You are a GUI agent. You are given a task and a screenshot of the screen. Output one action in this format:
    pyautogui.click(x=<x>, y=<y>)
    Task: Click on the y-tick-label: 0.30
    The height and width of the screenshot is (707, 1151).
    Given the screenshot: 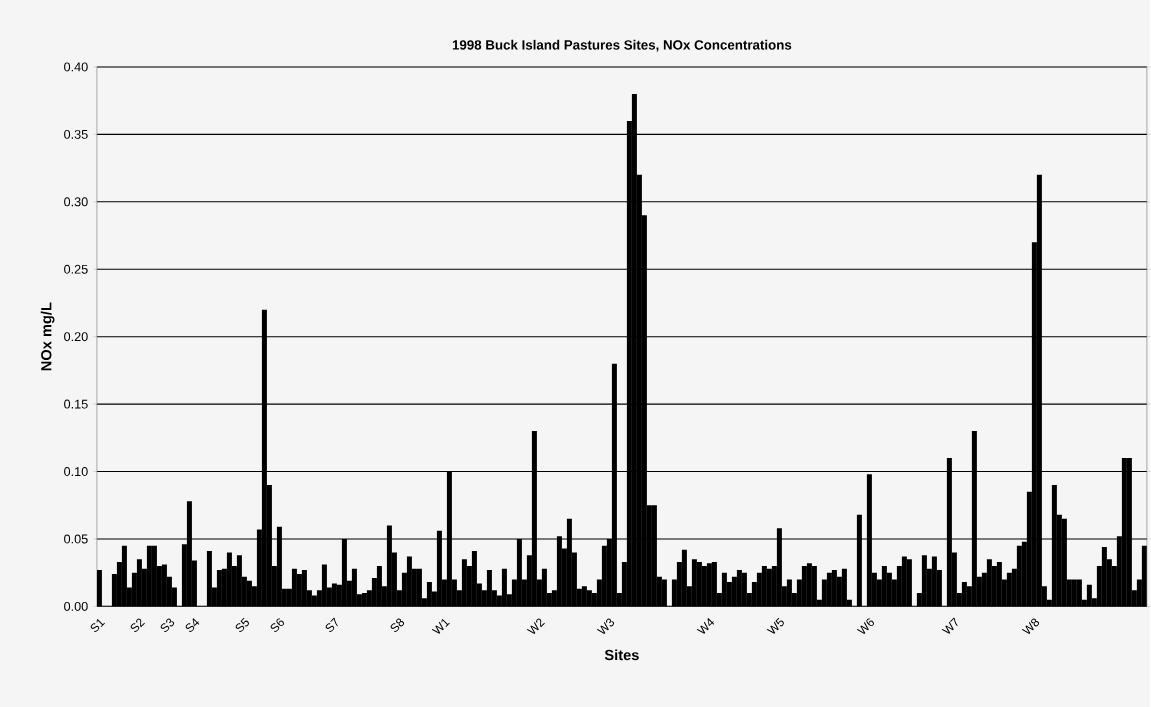 What is the action you would take?
    pyautogui.click(x=76, y=202)
    